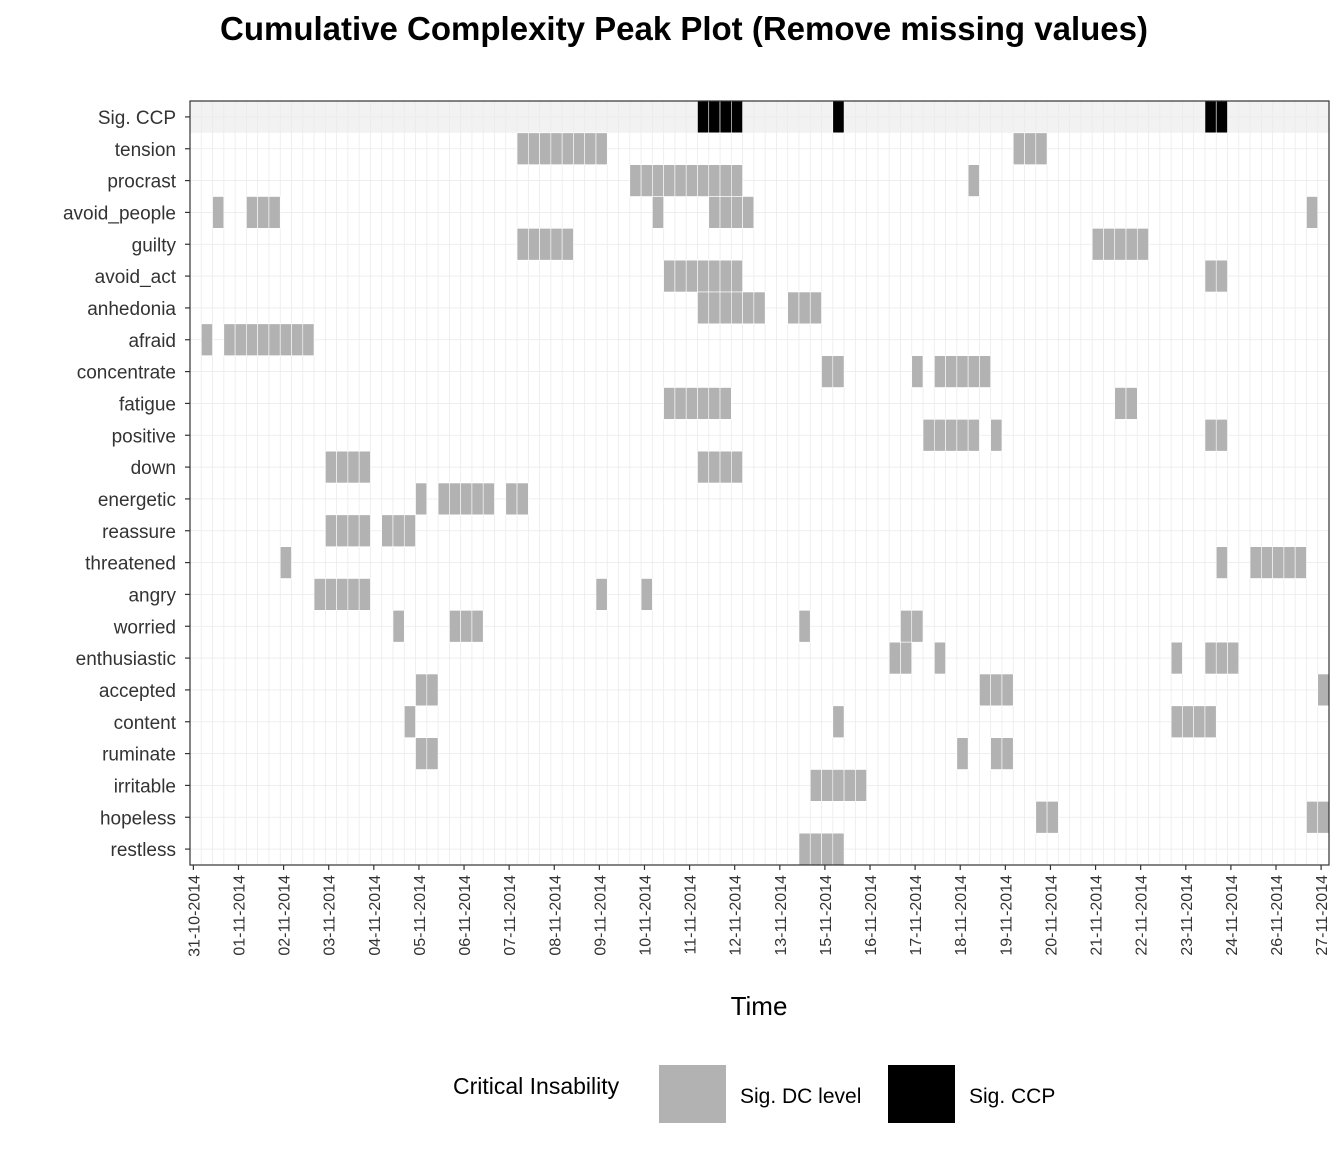 This screenshot has height=1152, width=1344. I want to click on y-tick-label: concentrate, so click(126, 373).